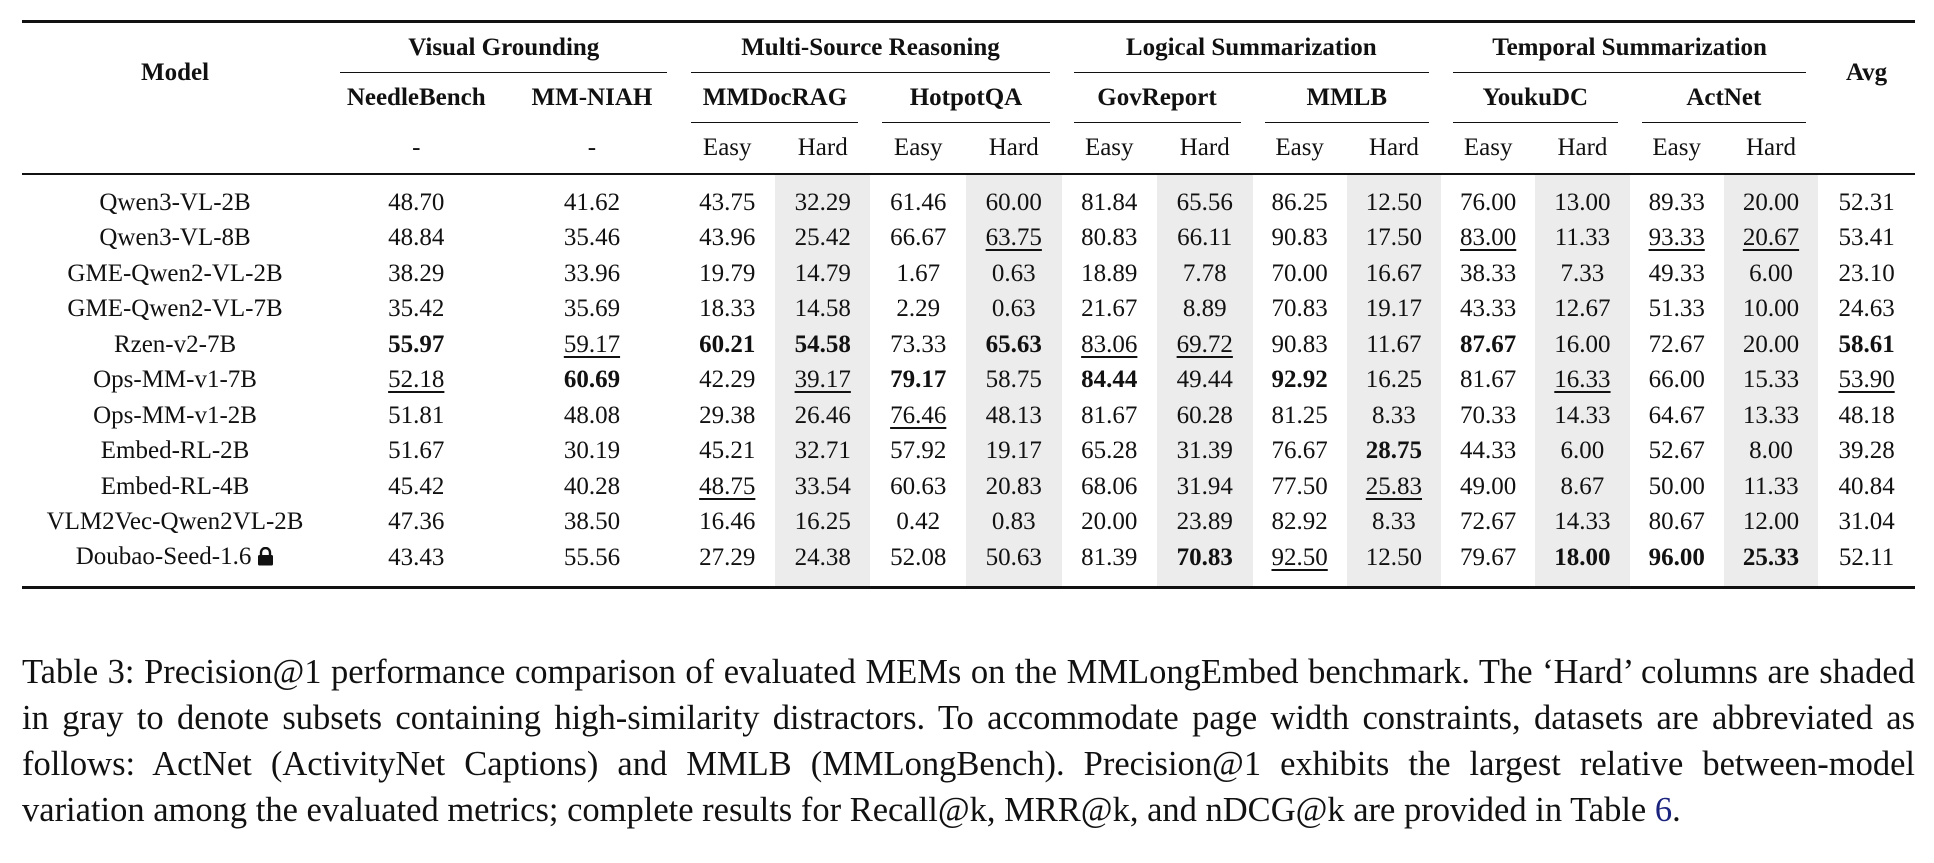  Describe the element at coordinates (727, 380) in the screenshot. I see `score-value: 42.29` at that location.